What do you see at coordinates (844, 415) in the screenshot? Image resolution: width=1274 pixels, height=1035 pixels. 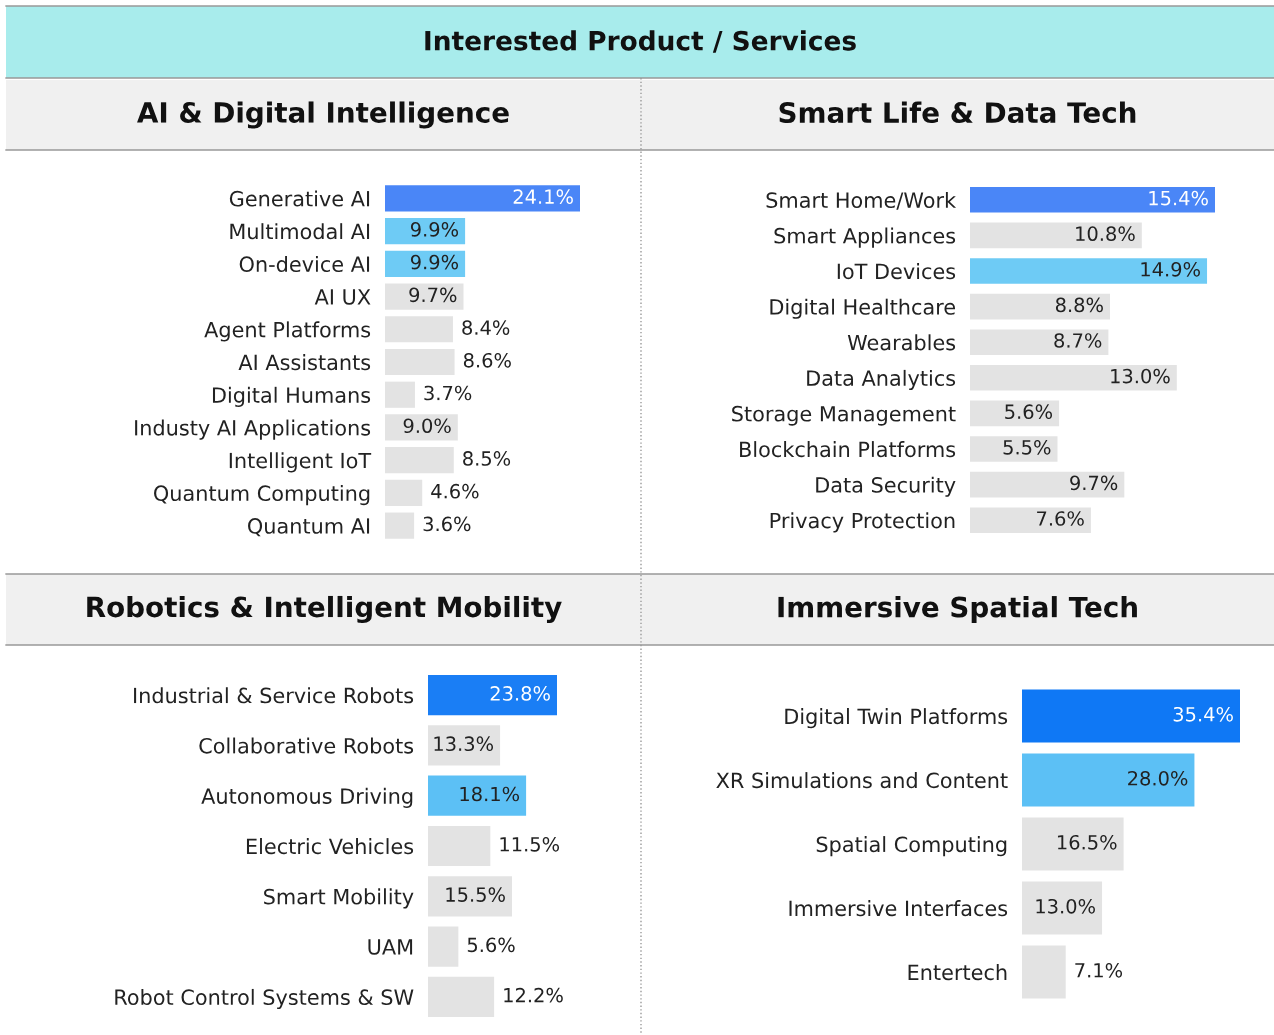 I see `y-tick-label: Storage Management` at bounding box center [844, 415].